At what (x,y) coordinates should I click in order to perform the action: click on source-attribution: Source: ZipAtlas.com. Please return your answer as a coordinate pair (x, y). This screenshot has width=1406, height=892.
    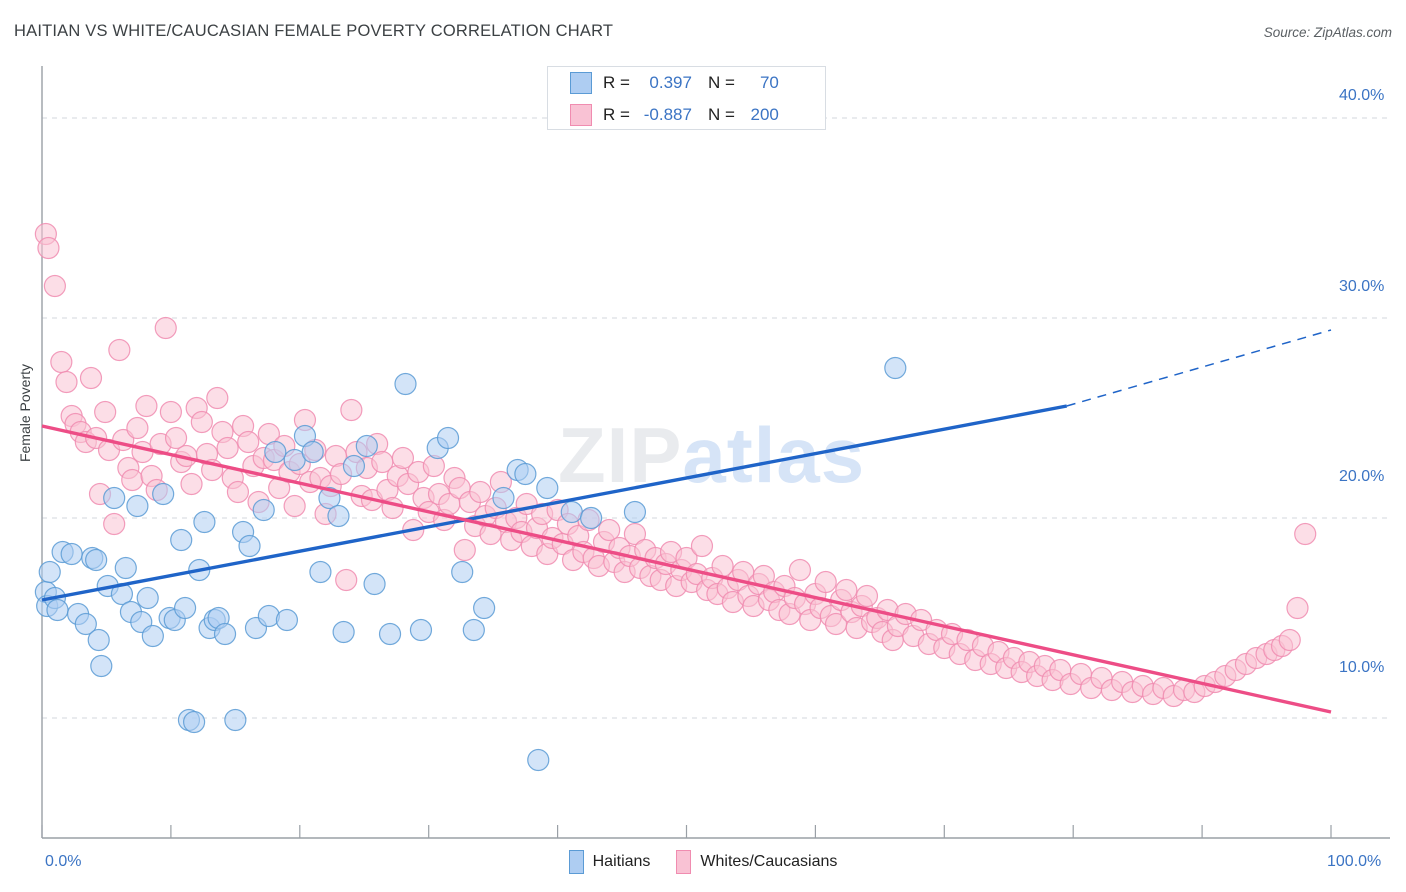
    Looking at the image, I should click on (1327, 32).